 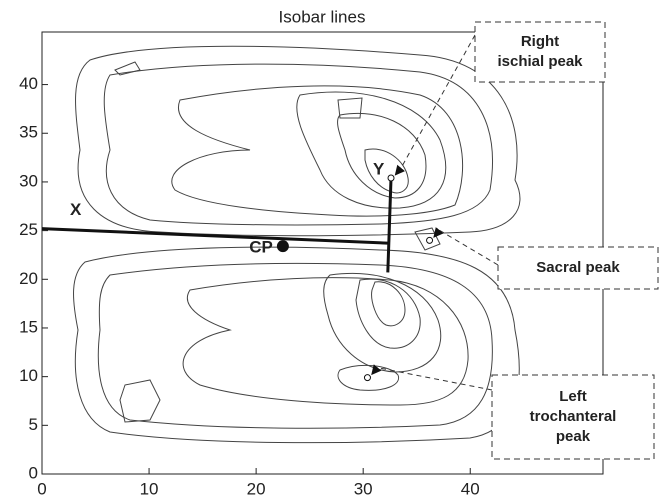 I want to click on y-tick-label: 5, so click(x=33, y=424).